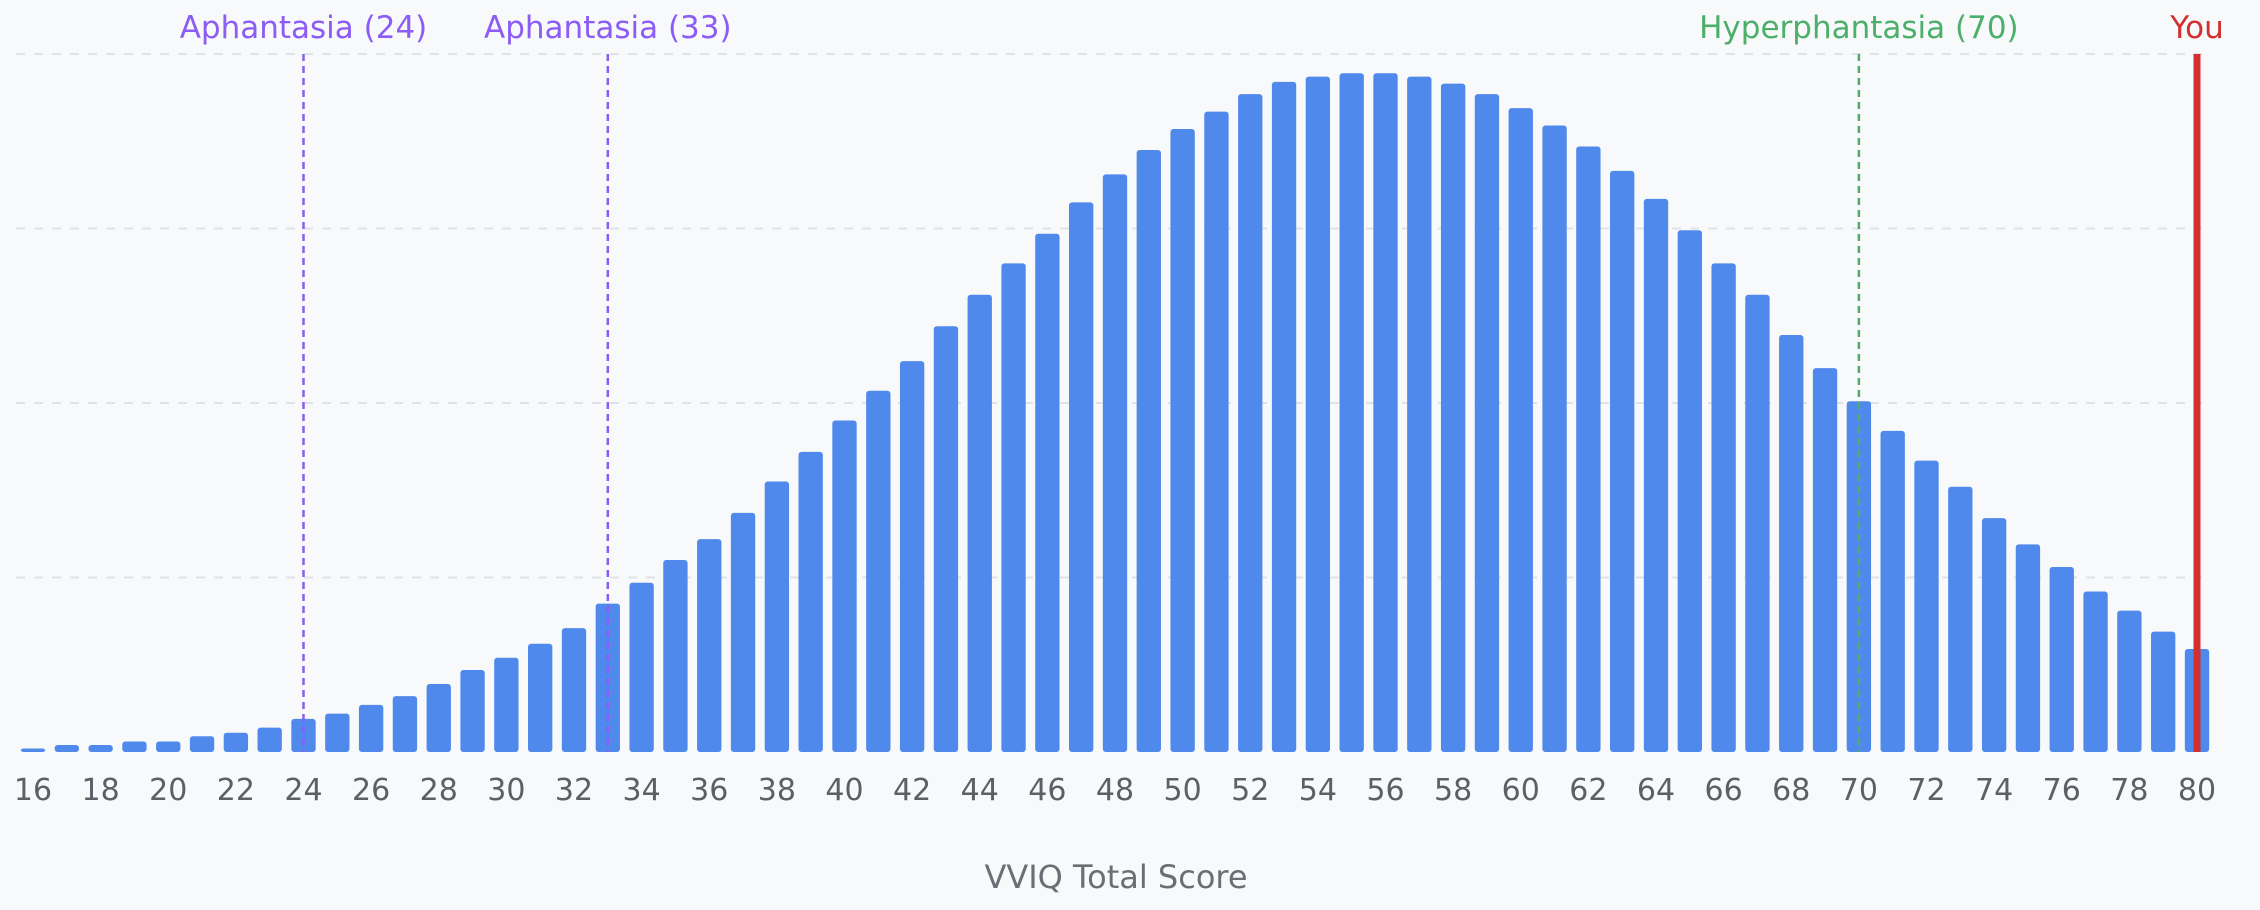 The image size is (2260, 910). Describe the element at coordinates (1047, 790) in the screenshot. I see `x-tick-46: 46` at that location.